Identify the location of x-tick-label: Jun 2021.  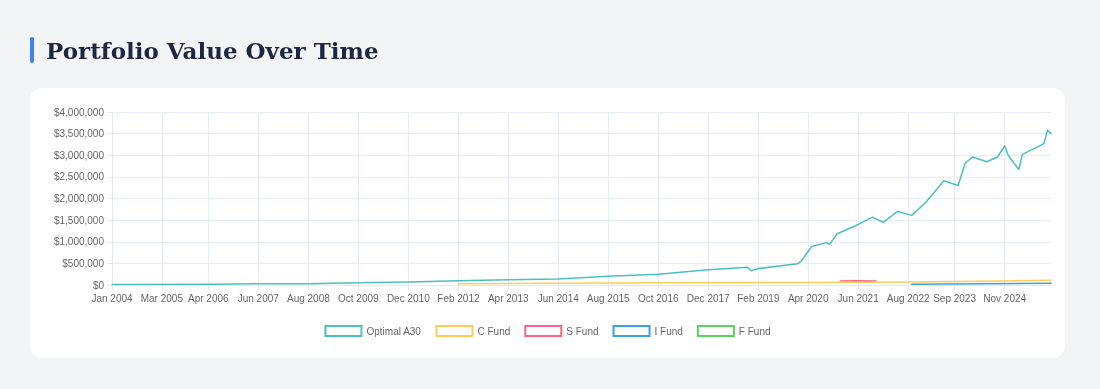
(858, 298).